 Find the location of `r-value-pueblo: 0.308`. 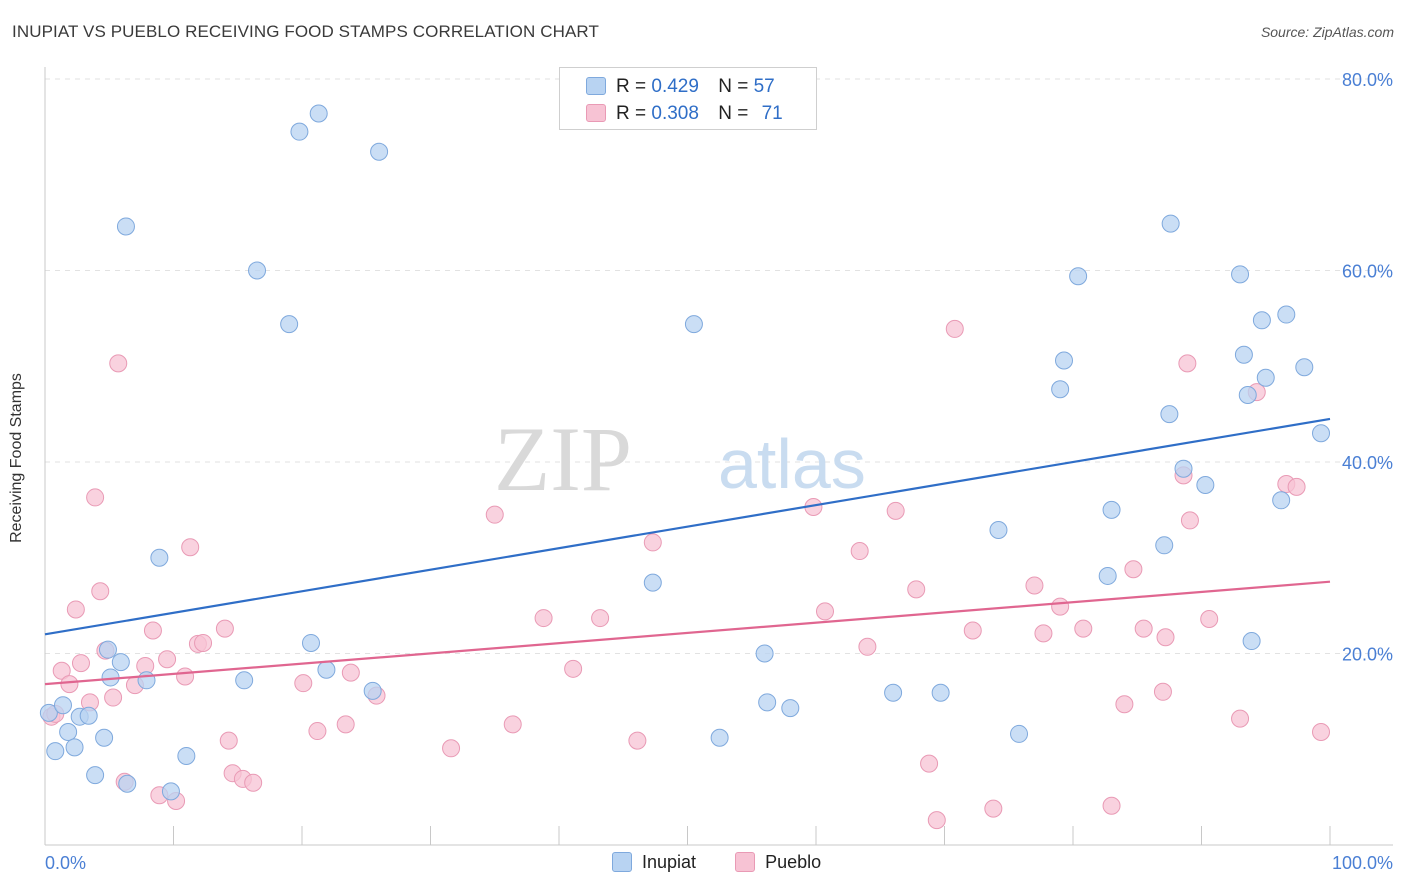

r-value-pueblo: 0.308 is located at coordinates (675, 113).